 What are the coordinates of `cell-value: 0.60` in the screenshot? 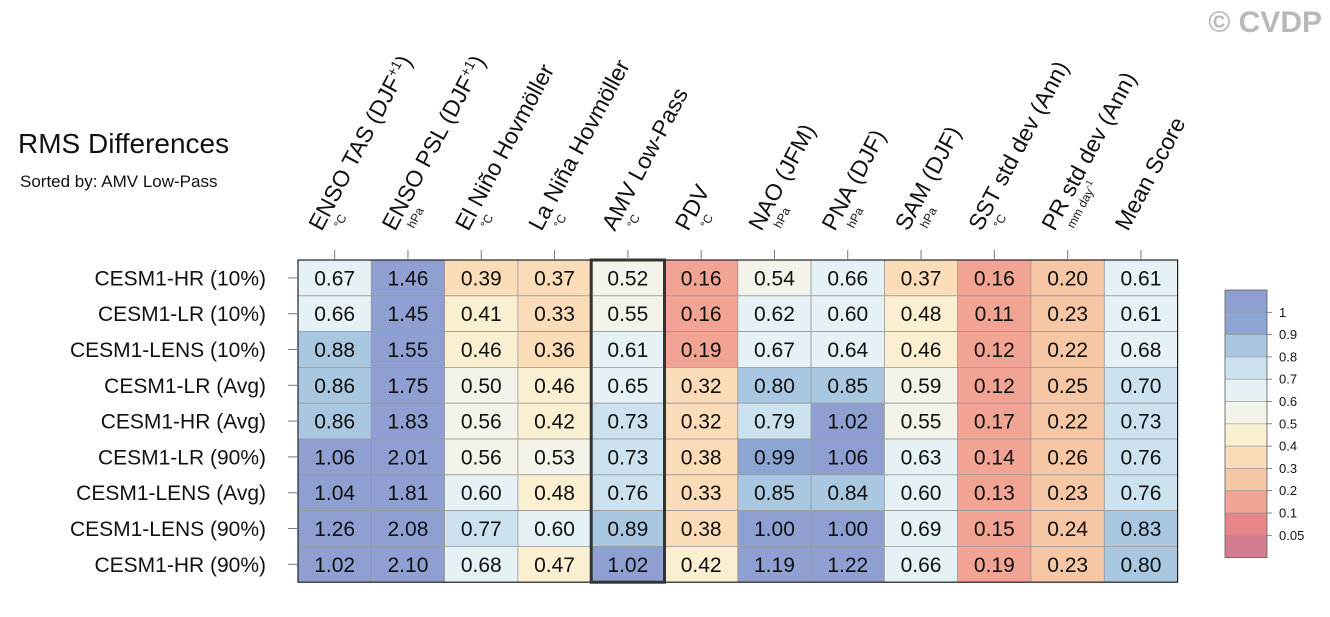 It's located at (847, 314).